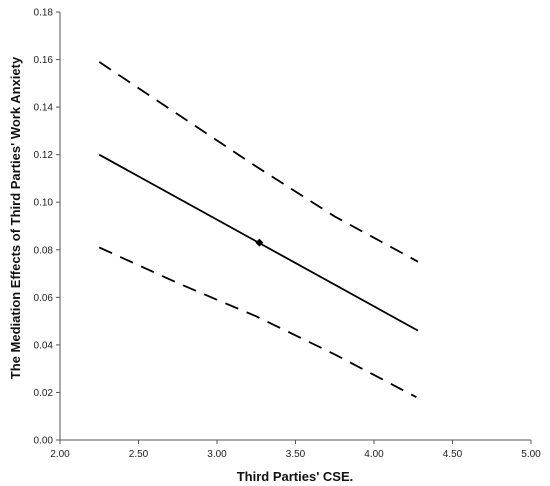  What do you see at coordinates (374, 454) in the screenshot?
I see `x-tick-label: 4.00` at bounding box center [374, 454].